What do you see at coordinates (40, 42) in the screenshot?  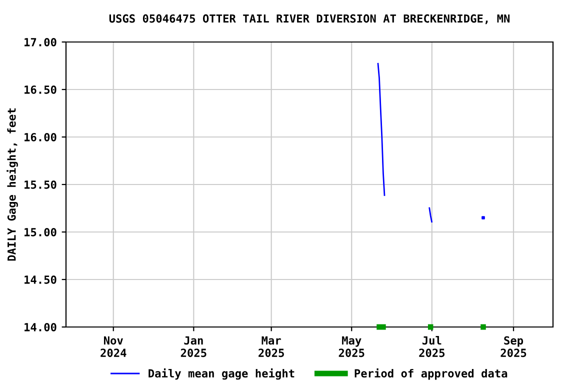 I see `y-tick-label: 17.00` at bounding box center [40, 42].